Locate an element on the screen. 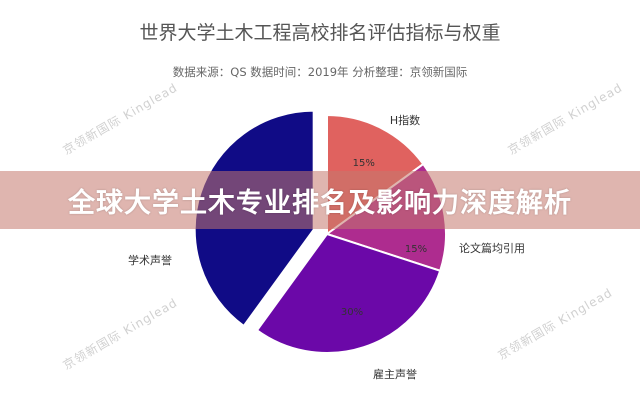 Image resolution: width=640 pixels, height=400 pixels. title-banner: 全球大学土木专业排名及影响力深度解析 is located at coordinates (320, 200).